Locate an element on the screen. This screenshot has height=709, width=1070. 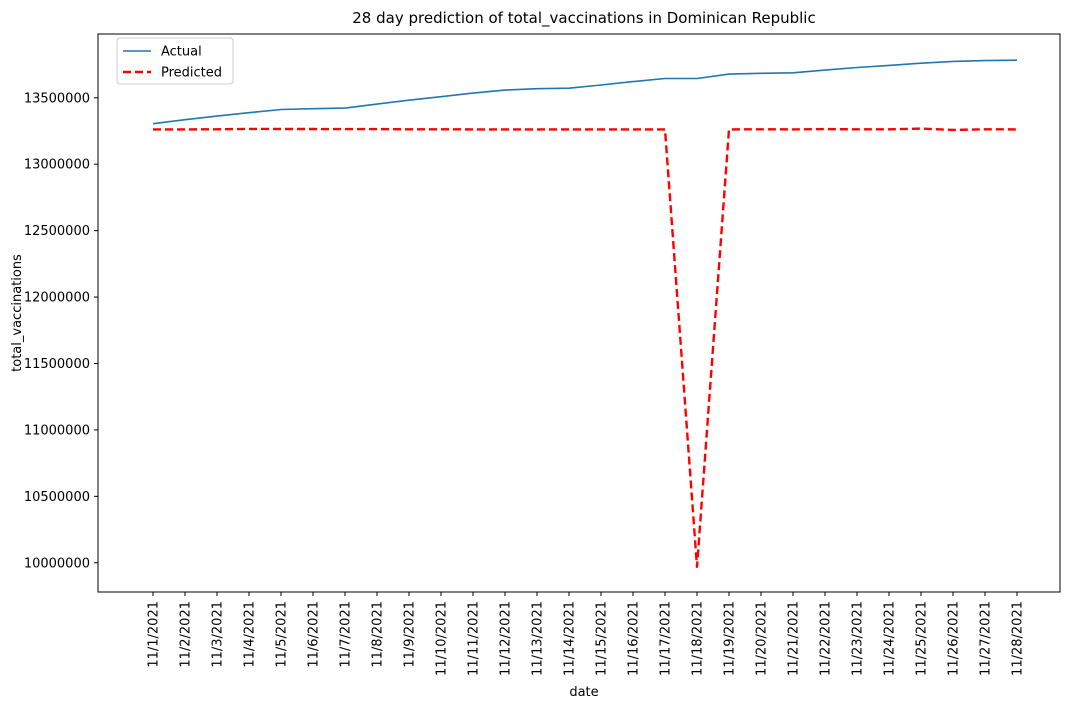
x-tick-label: 11/18/2021 is located at coordinates (698, 638).